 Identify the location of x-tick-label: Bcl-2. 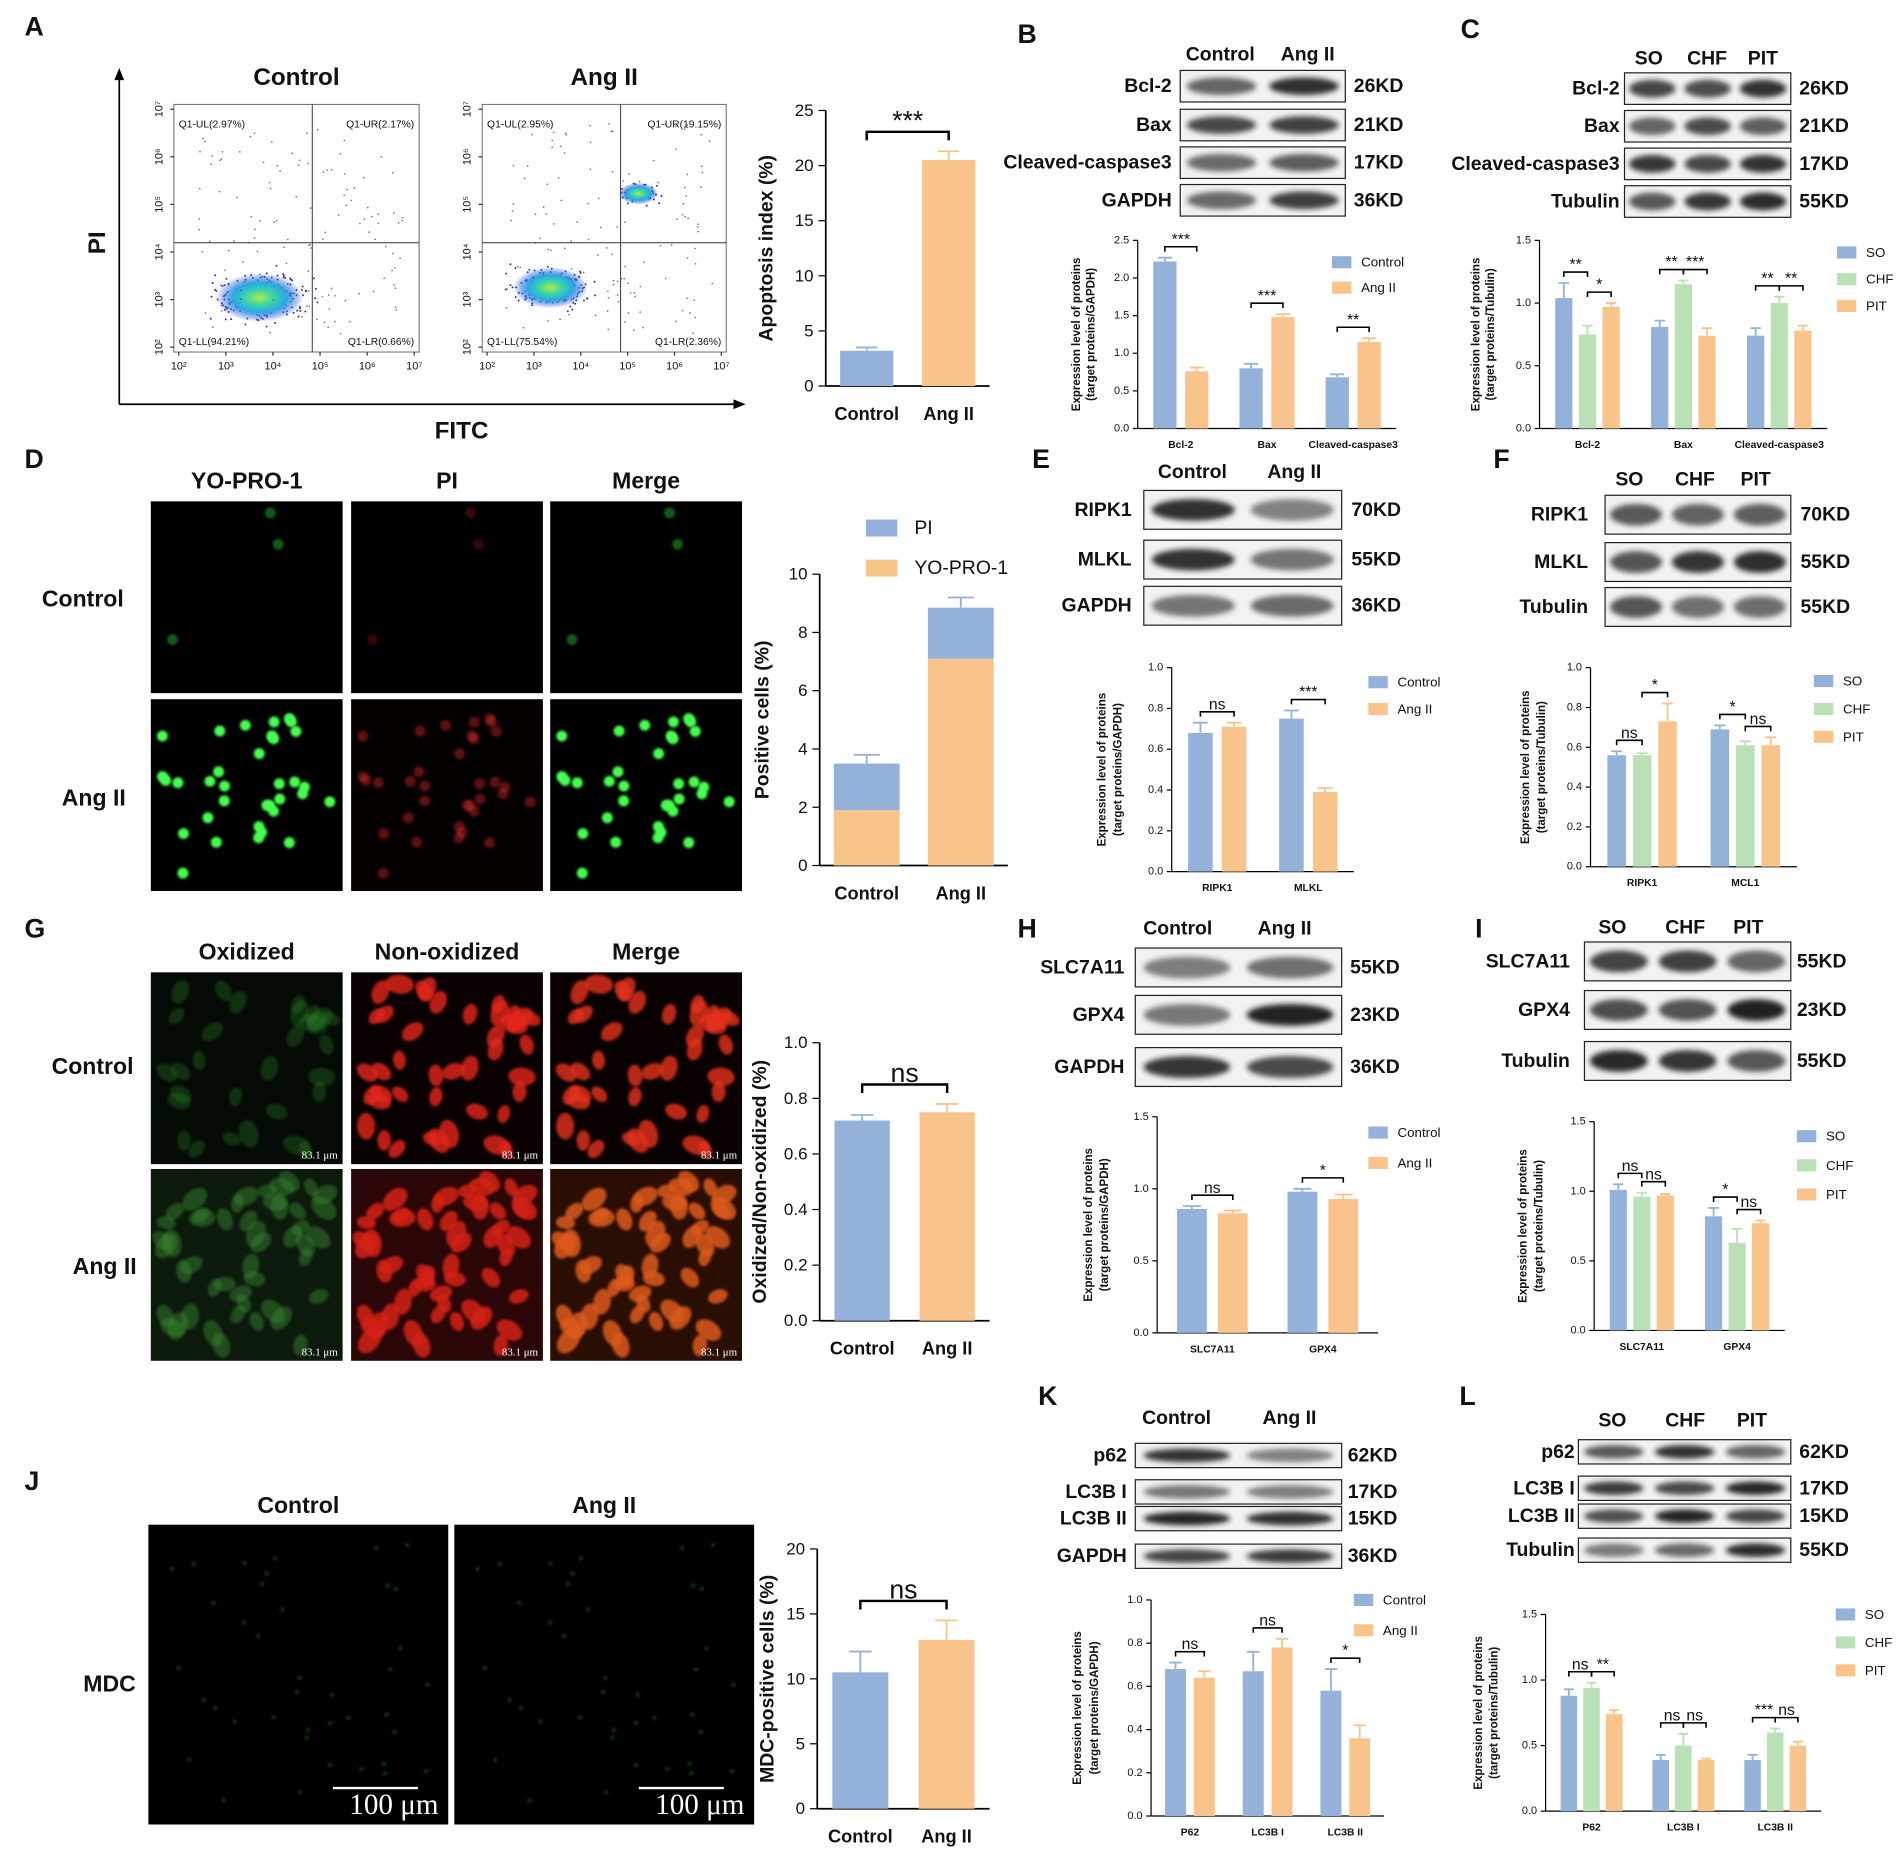
(1587, 445).